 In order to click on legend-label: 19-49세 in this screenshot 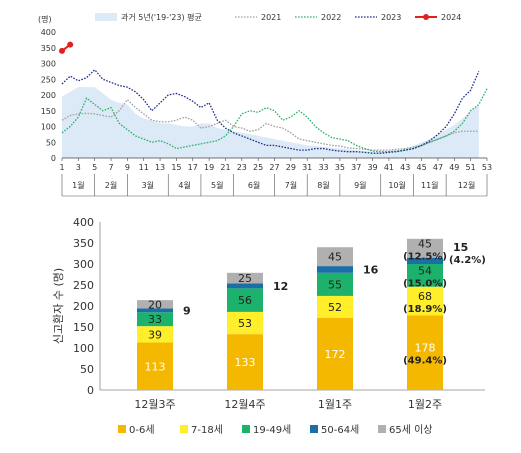, I will do `click(272, 430)`.